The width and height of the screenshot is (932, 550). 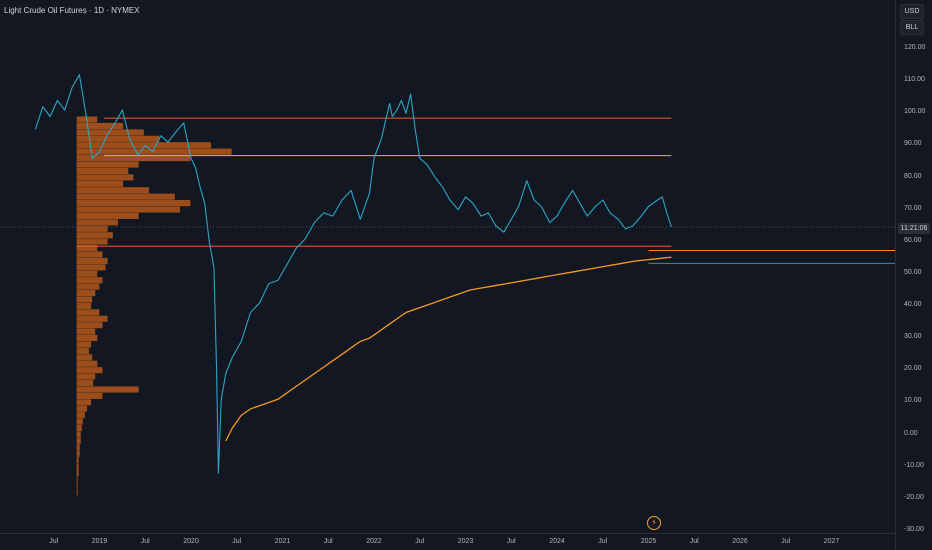 I want to click on x-tick-label: 2024, so click(x=557, y=541).